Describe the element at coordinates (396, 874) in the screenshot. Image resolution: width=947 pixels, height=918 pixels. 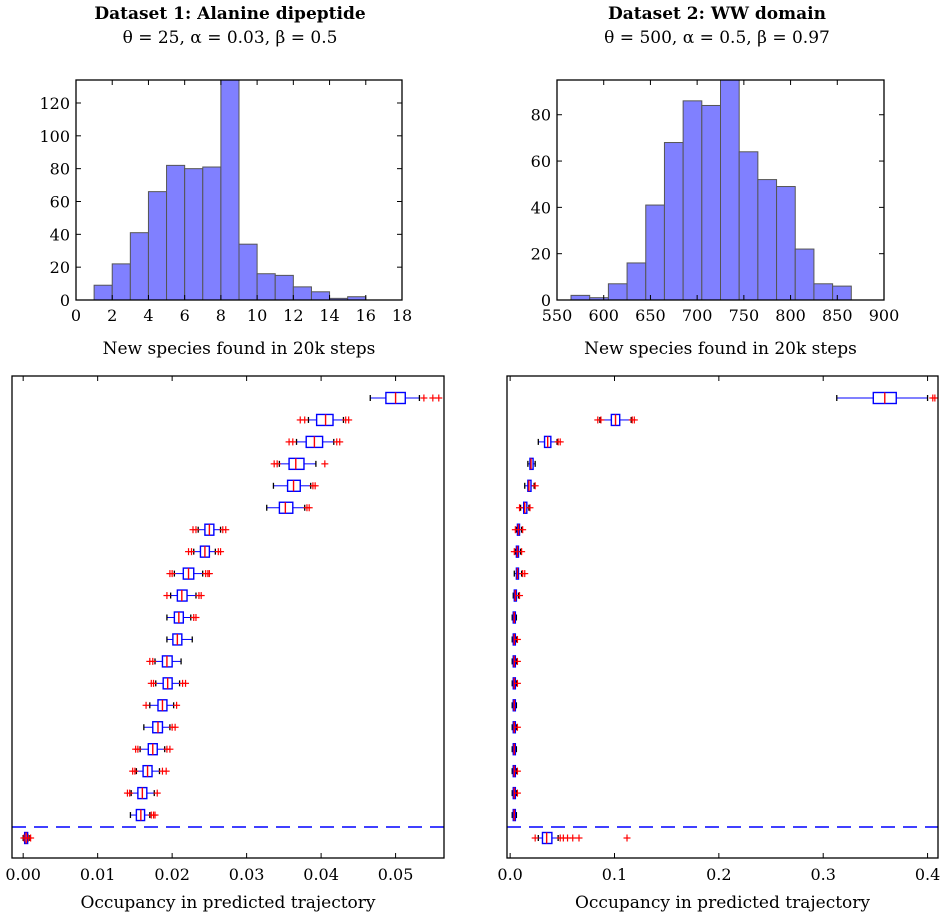
I see `x-tick-label: 0.05` at that location.